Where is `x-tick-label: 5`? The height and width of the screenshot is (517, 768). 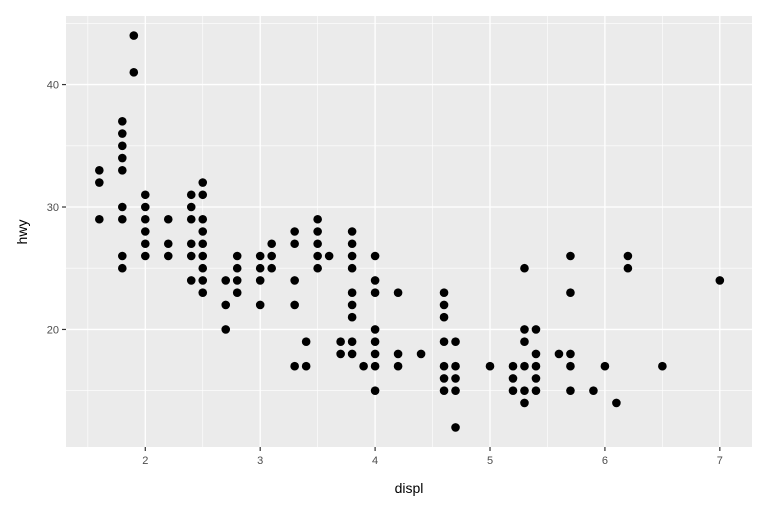 x-tick-label: 5 is located at coordinates (490, 461).